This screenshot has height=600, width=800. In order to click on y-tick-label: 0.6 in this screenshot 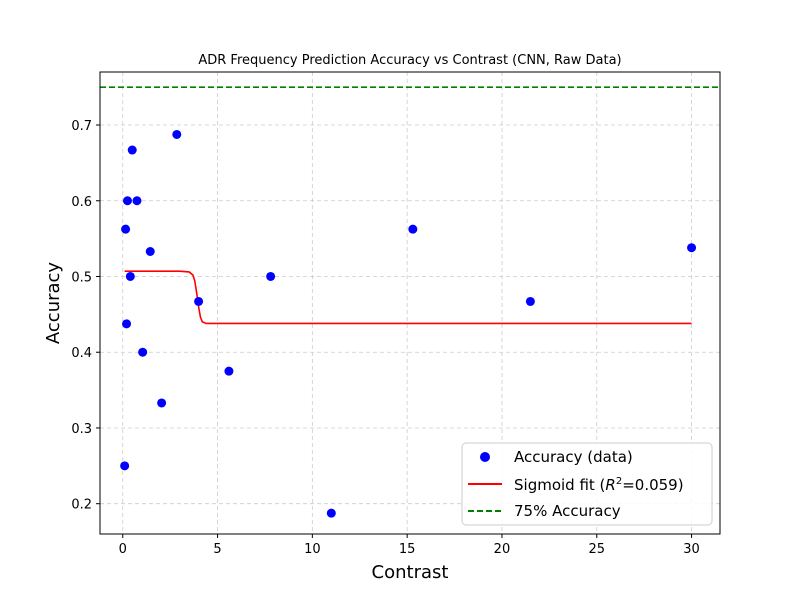, I will do `click(81, 202)`.